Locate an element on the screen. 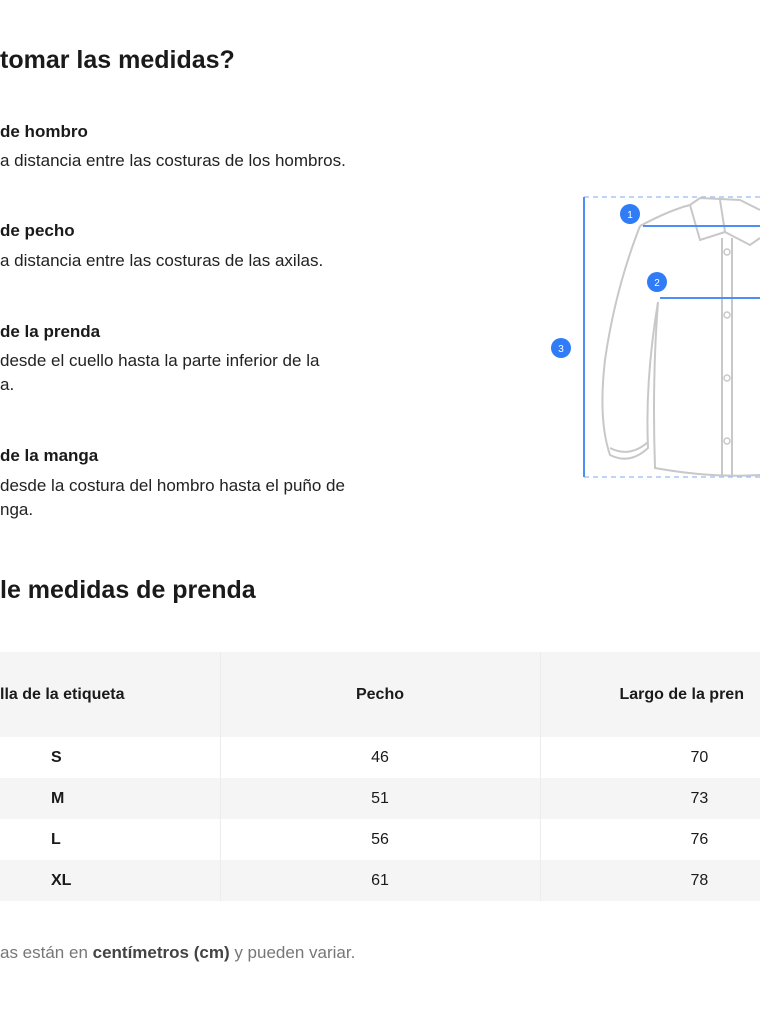  shirt-buttons is located at coordinates (727, 346).